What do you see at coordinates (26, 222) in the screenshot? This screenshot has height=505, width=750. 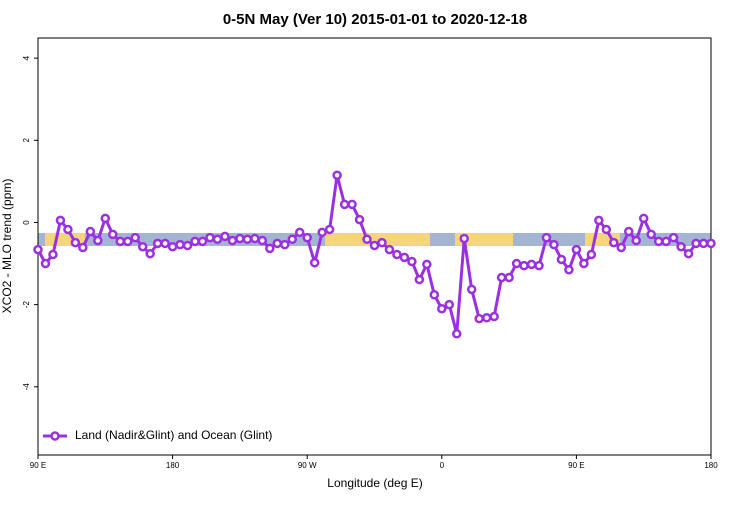 I see `y-tick-label: 0` at bounding box center [26, 222].